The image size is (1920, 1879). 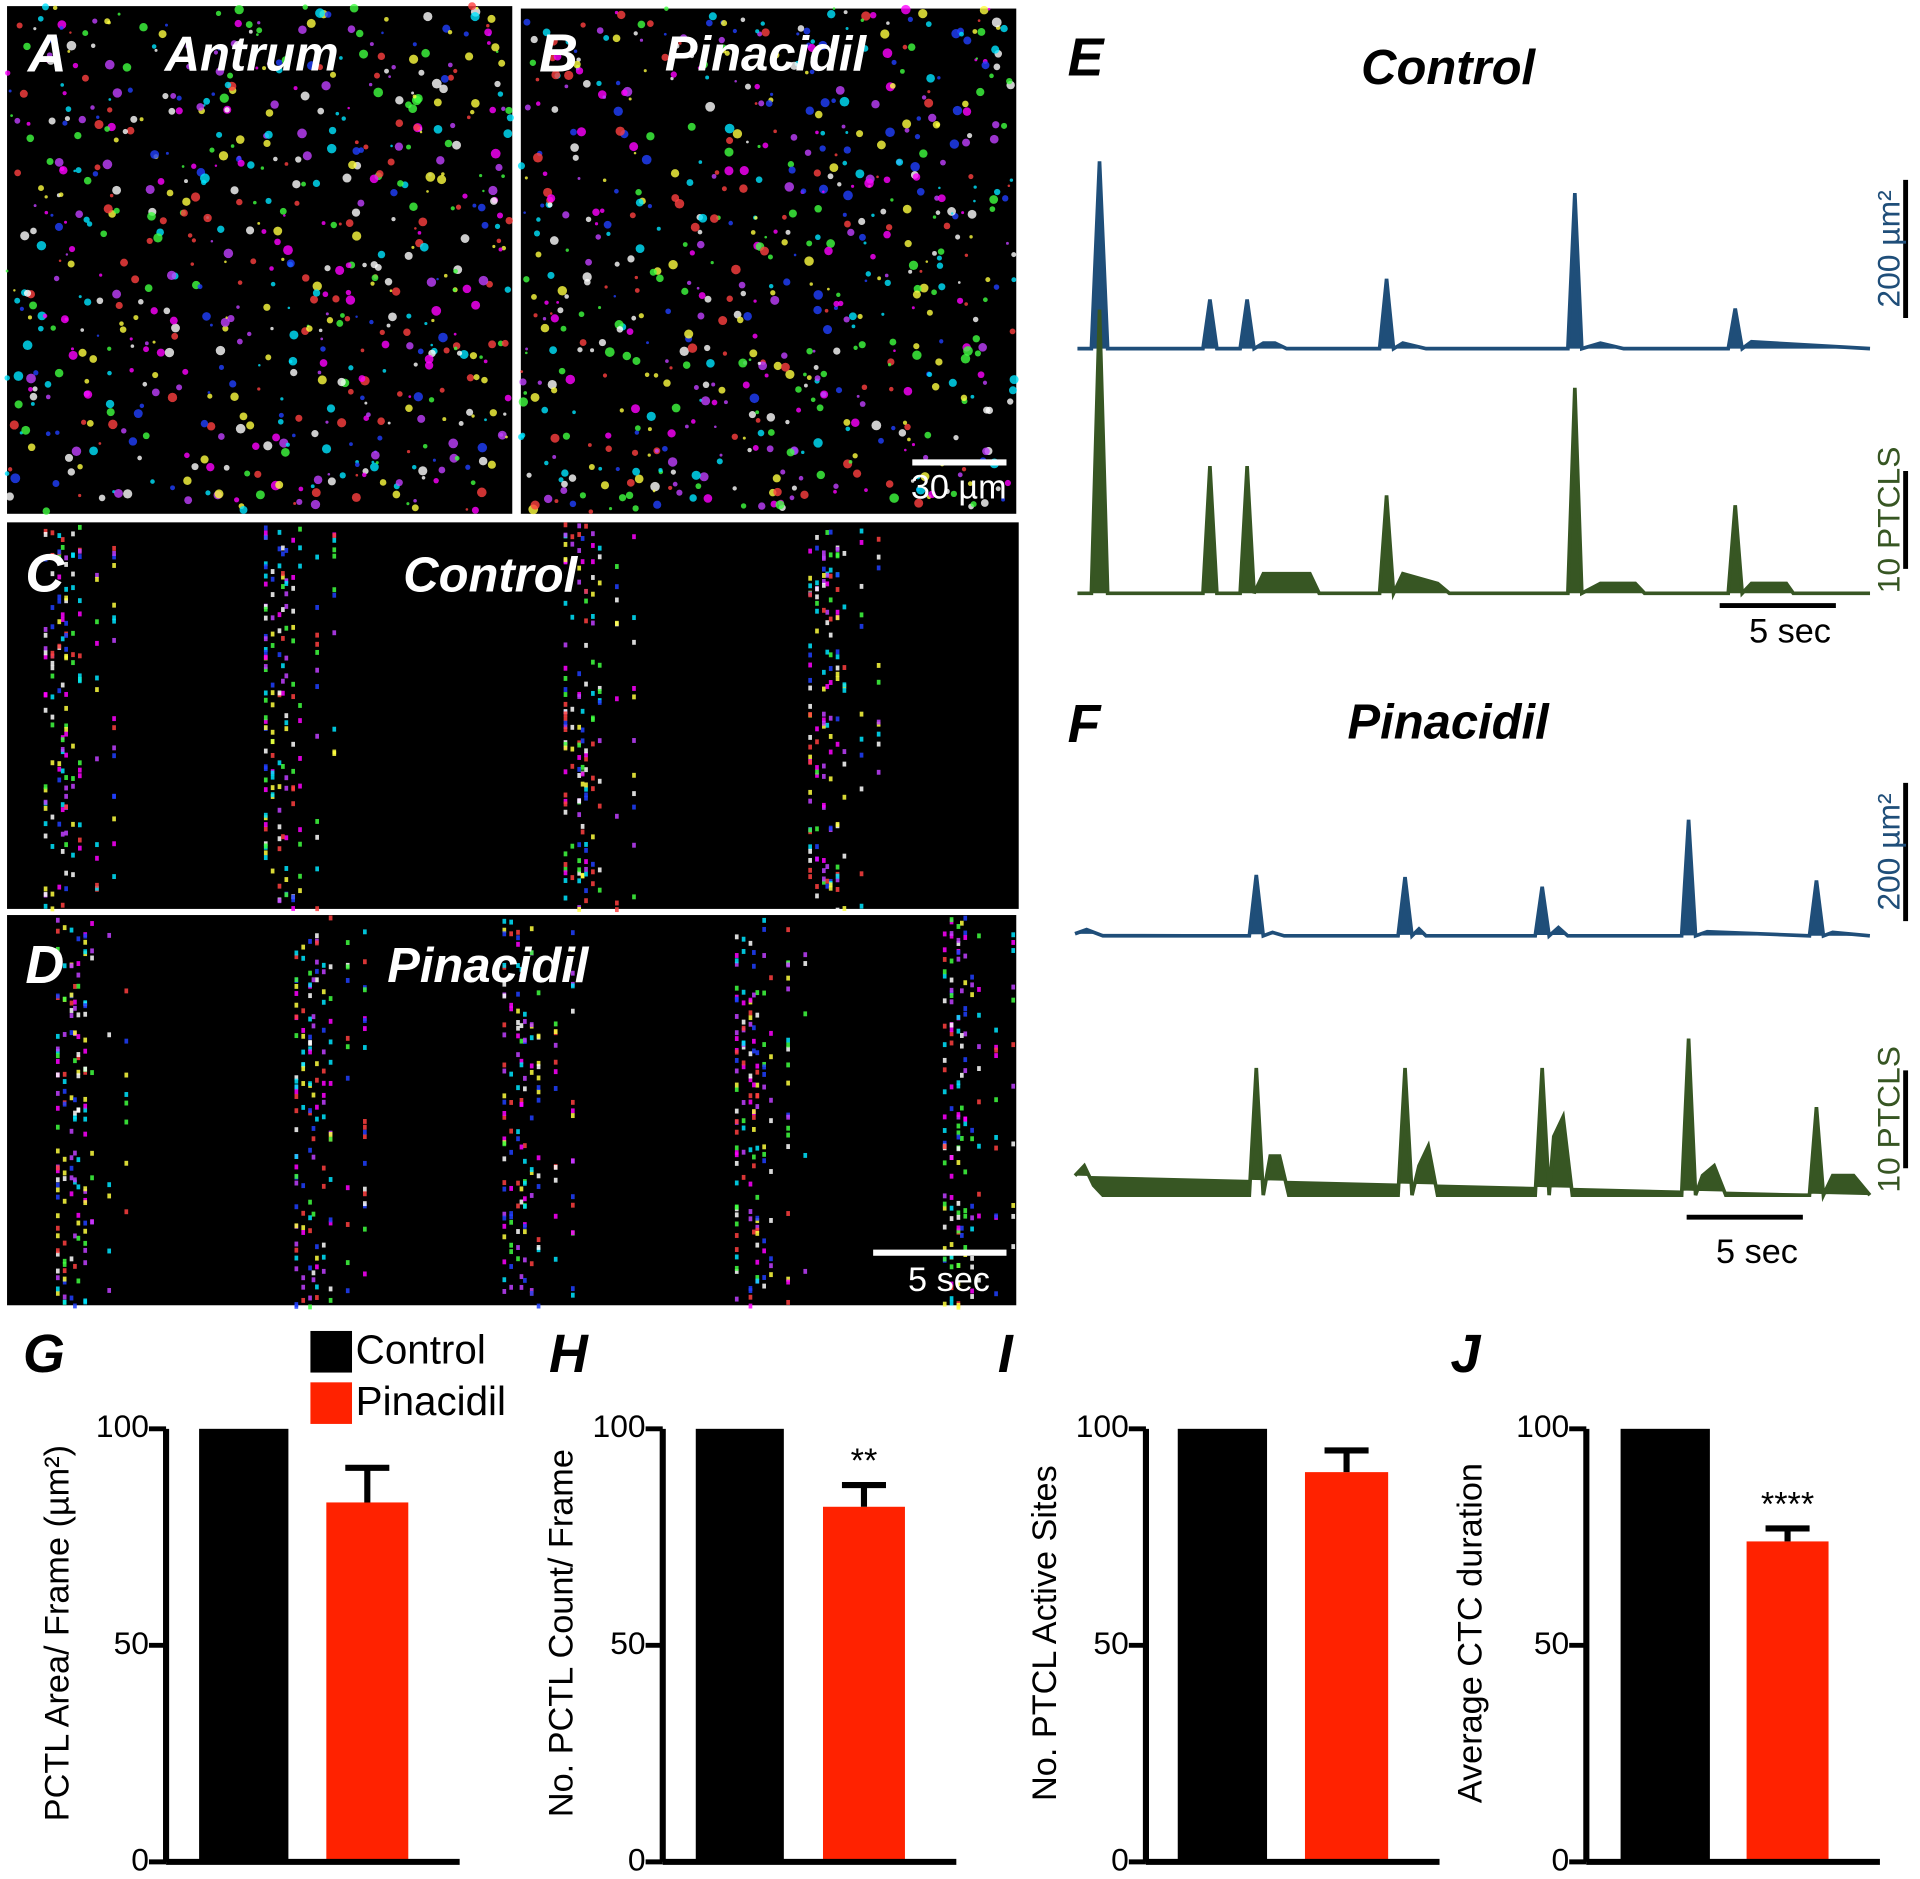 What do you see at coordinates (44, 965) in the screenshot?
I see `panel-letter: D` at bounding box center [44, 965].